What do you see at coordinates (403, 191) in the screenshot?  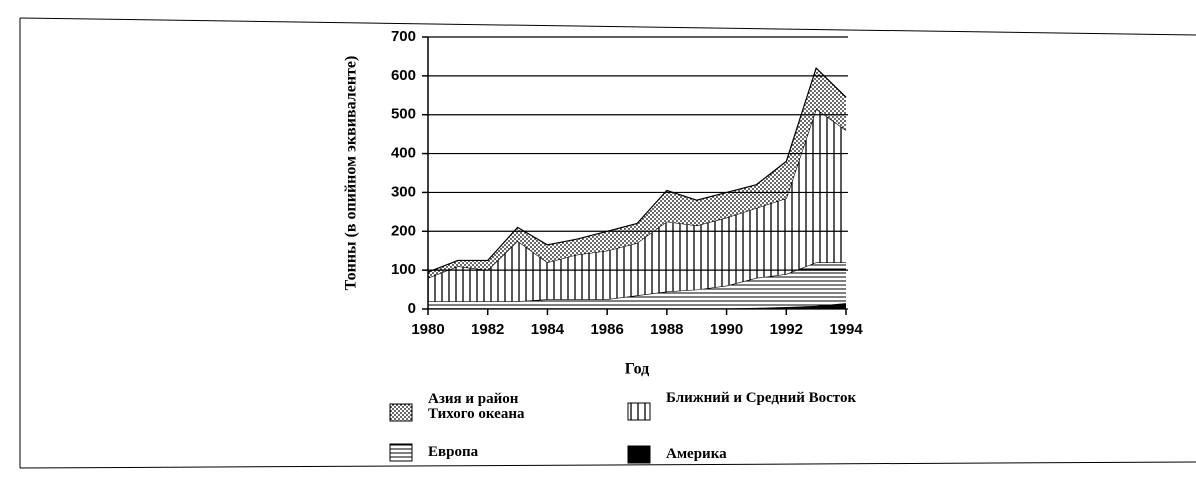 I see `y-tick-label: 300` at bounding box center [403, 191].